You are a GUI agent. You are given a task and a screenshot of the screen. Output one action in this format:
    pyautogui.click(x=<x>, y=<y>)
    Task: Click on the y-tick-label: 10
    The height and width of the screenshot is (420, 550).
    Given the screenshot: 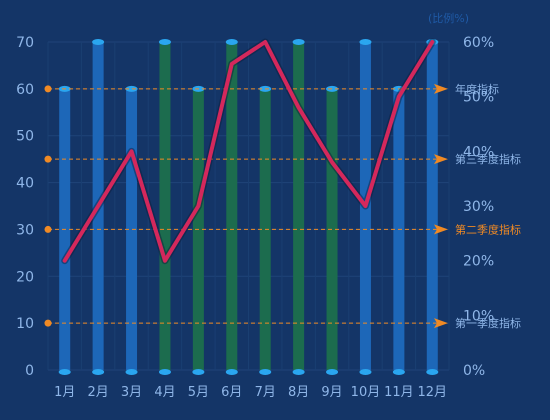 What is the action you would take?
    pyautogui.click(x=25, y=324)
    